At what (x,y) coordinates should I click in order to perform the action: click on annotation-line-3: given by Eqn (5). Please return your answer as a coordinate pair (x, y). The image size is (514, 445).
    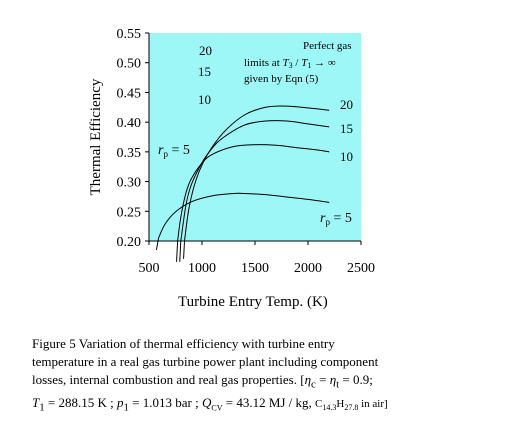
    Looking at the image, I should click on (281, 79).